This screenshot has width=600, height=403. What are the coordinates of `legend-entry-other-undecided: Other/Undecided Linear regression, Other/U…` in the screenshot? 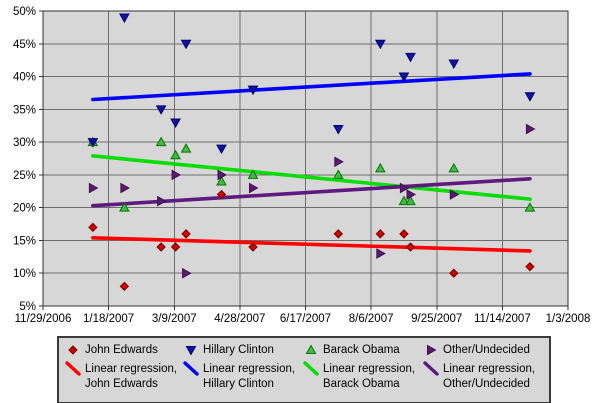 It's located at (486, 370).